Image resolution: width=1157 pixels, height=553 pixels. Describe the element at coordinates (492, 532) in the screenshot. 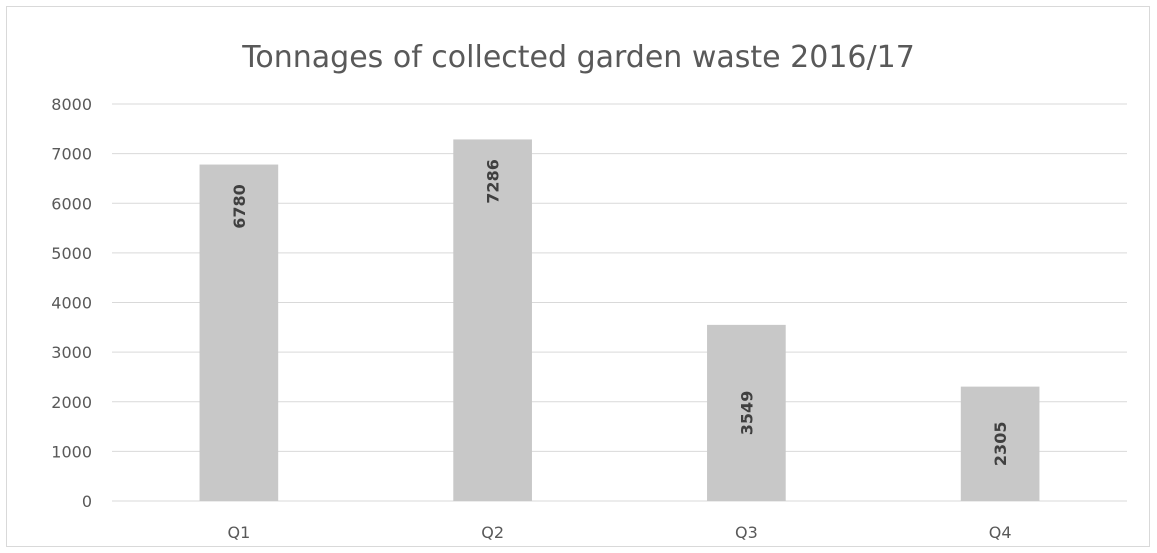

I see `x-tick-label: Q2` at that location.